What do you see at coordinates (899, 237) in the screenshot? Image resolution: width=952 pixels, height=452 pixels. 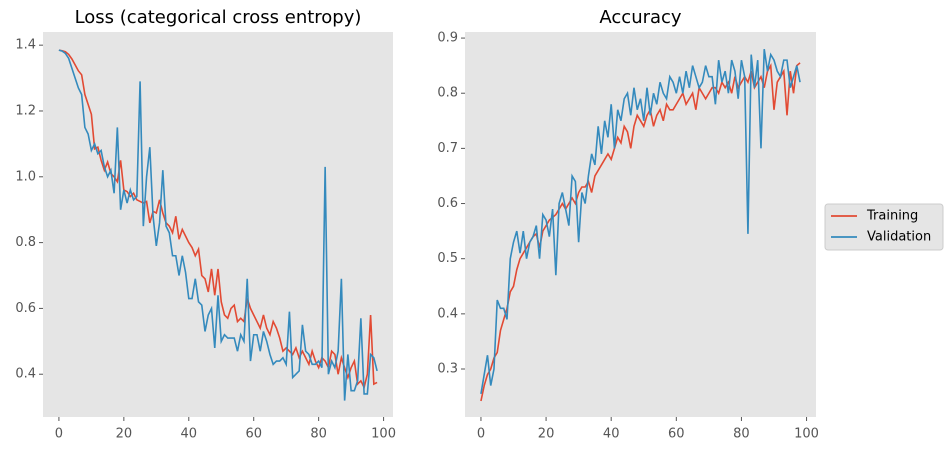 I see `legend-label: Validation` at bounding box center [899, 237].